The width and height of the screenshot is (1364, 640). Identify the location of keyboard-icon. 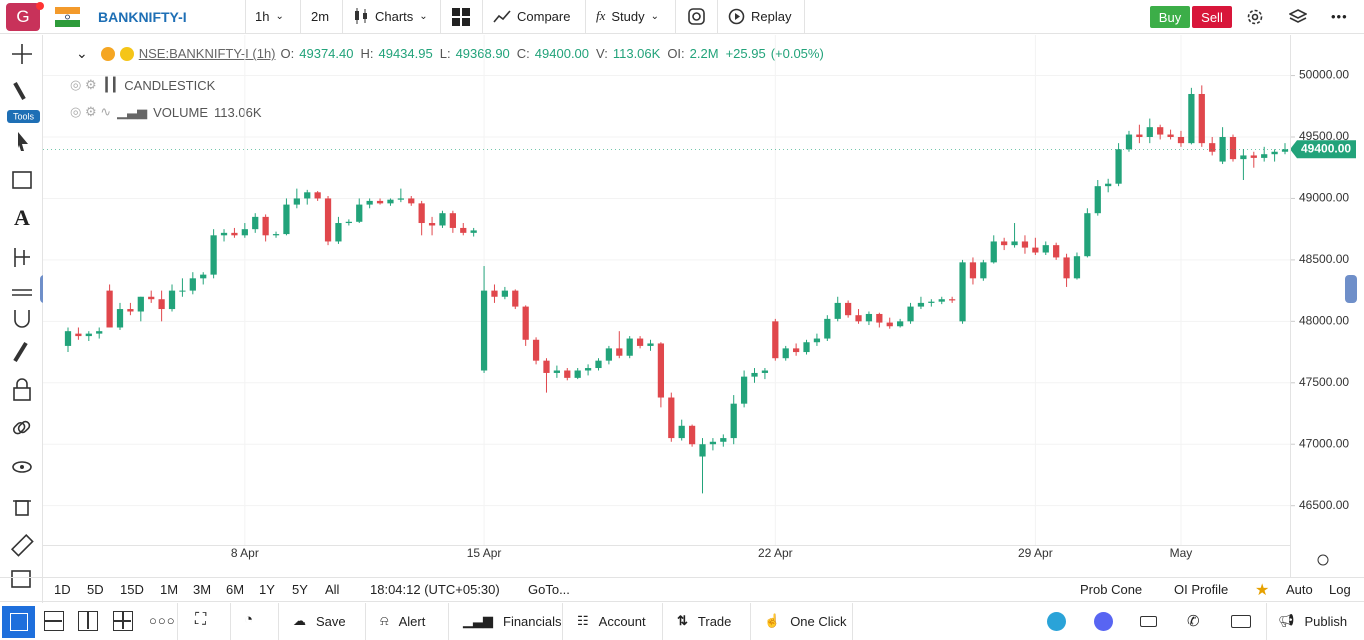
(1148, 621).